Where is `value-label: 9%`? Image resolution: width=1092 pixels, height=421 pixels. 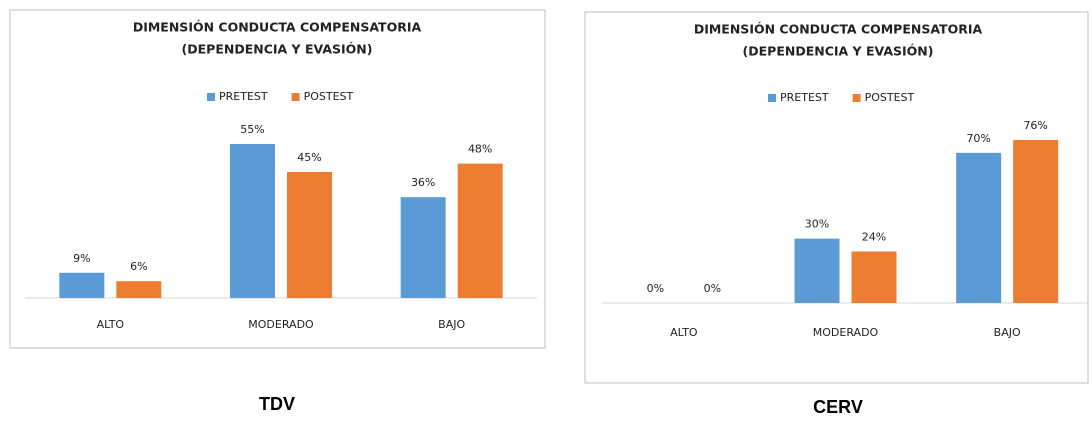 value-label: 9% is located at coordinates (81, 258).